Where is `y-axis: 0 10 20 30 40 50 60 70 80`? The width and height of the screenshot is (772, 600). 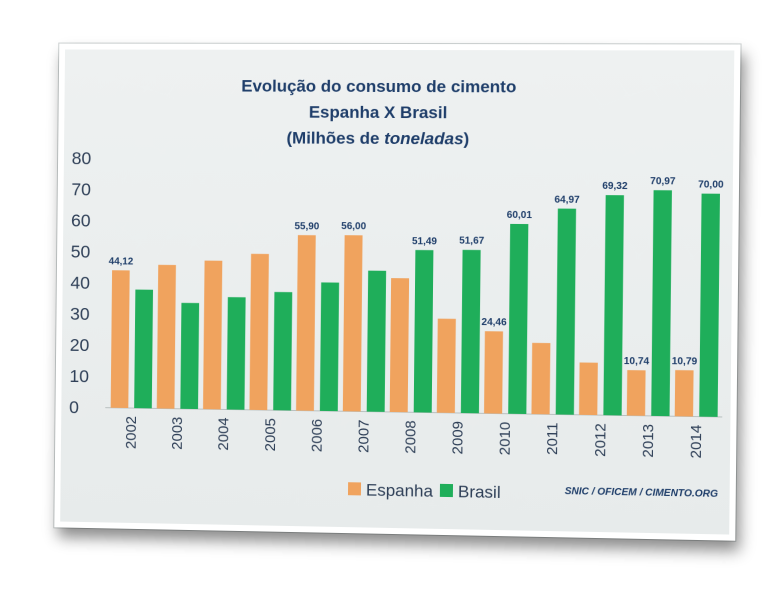 y-axis: 0 10 20 30 40 50 60 70 80 is located at coordinates (80, 282).